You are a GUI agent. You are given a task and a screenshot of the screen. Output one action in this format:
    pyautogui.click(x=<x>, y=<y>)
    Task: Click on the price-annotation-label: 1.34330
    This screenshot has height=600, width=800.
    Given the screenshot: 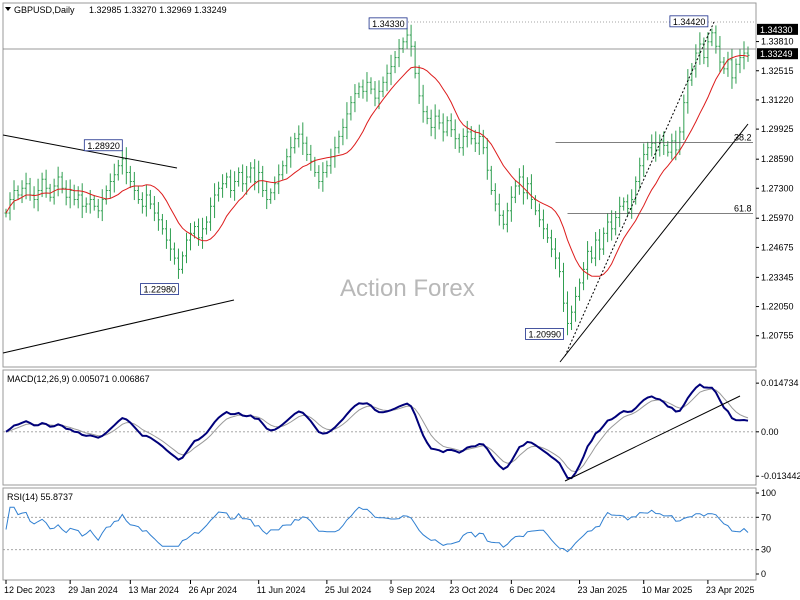 What is the action you would take?
    pyautogui.click(x=388, y=24)
    